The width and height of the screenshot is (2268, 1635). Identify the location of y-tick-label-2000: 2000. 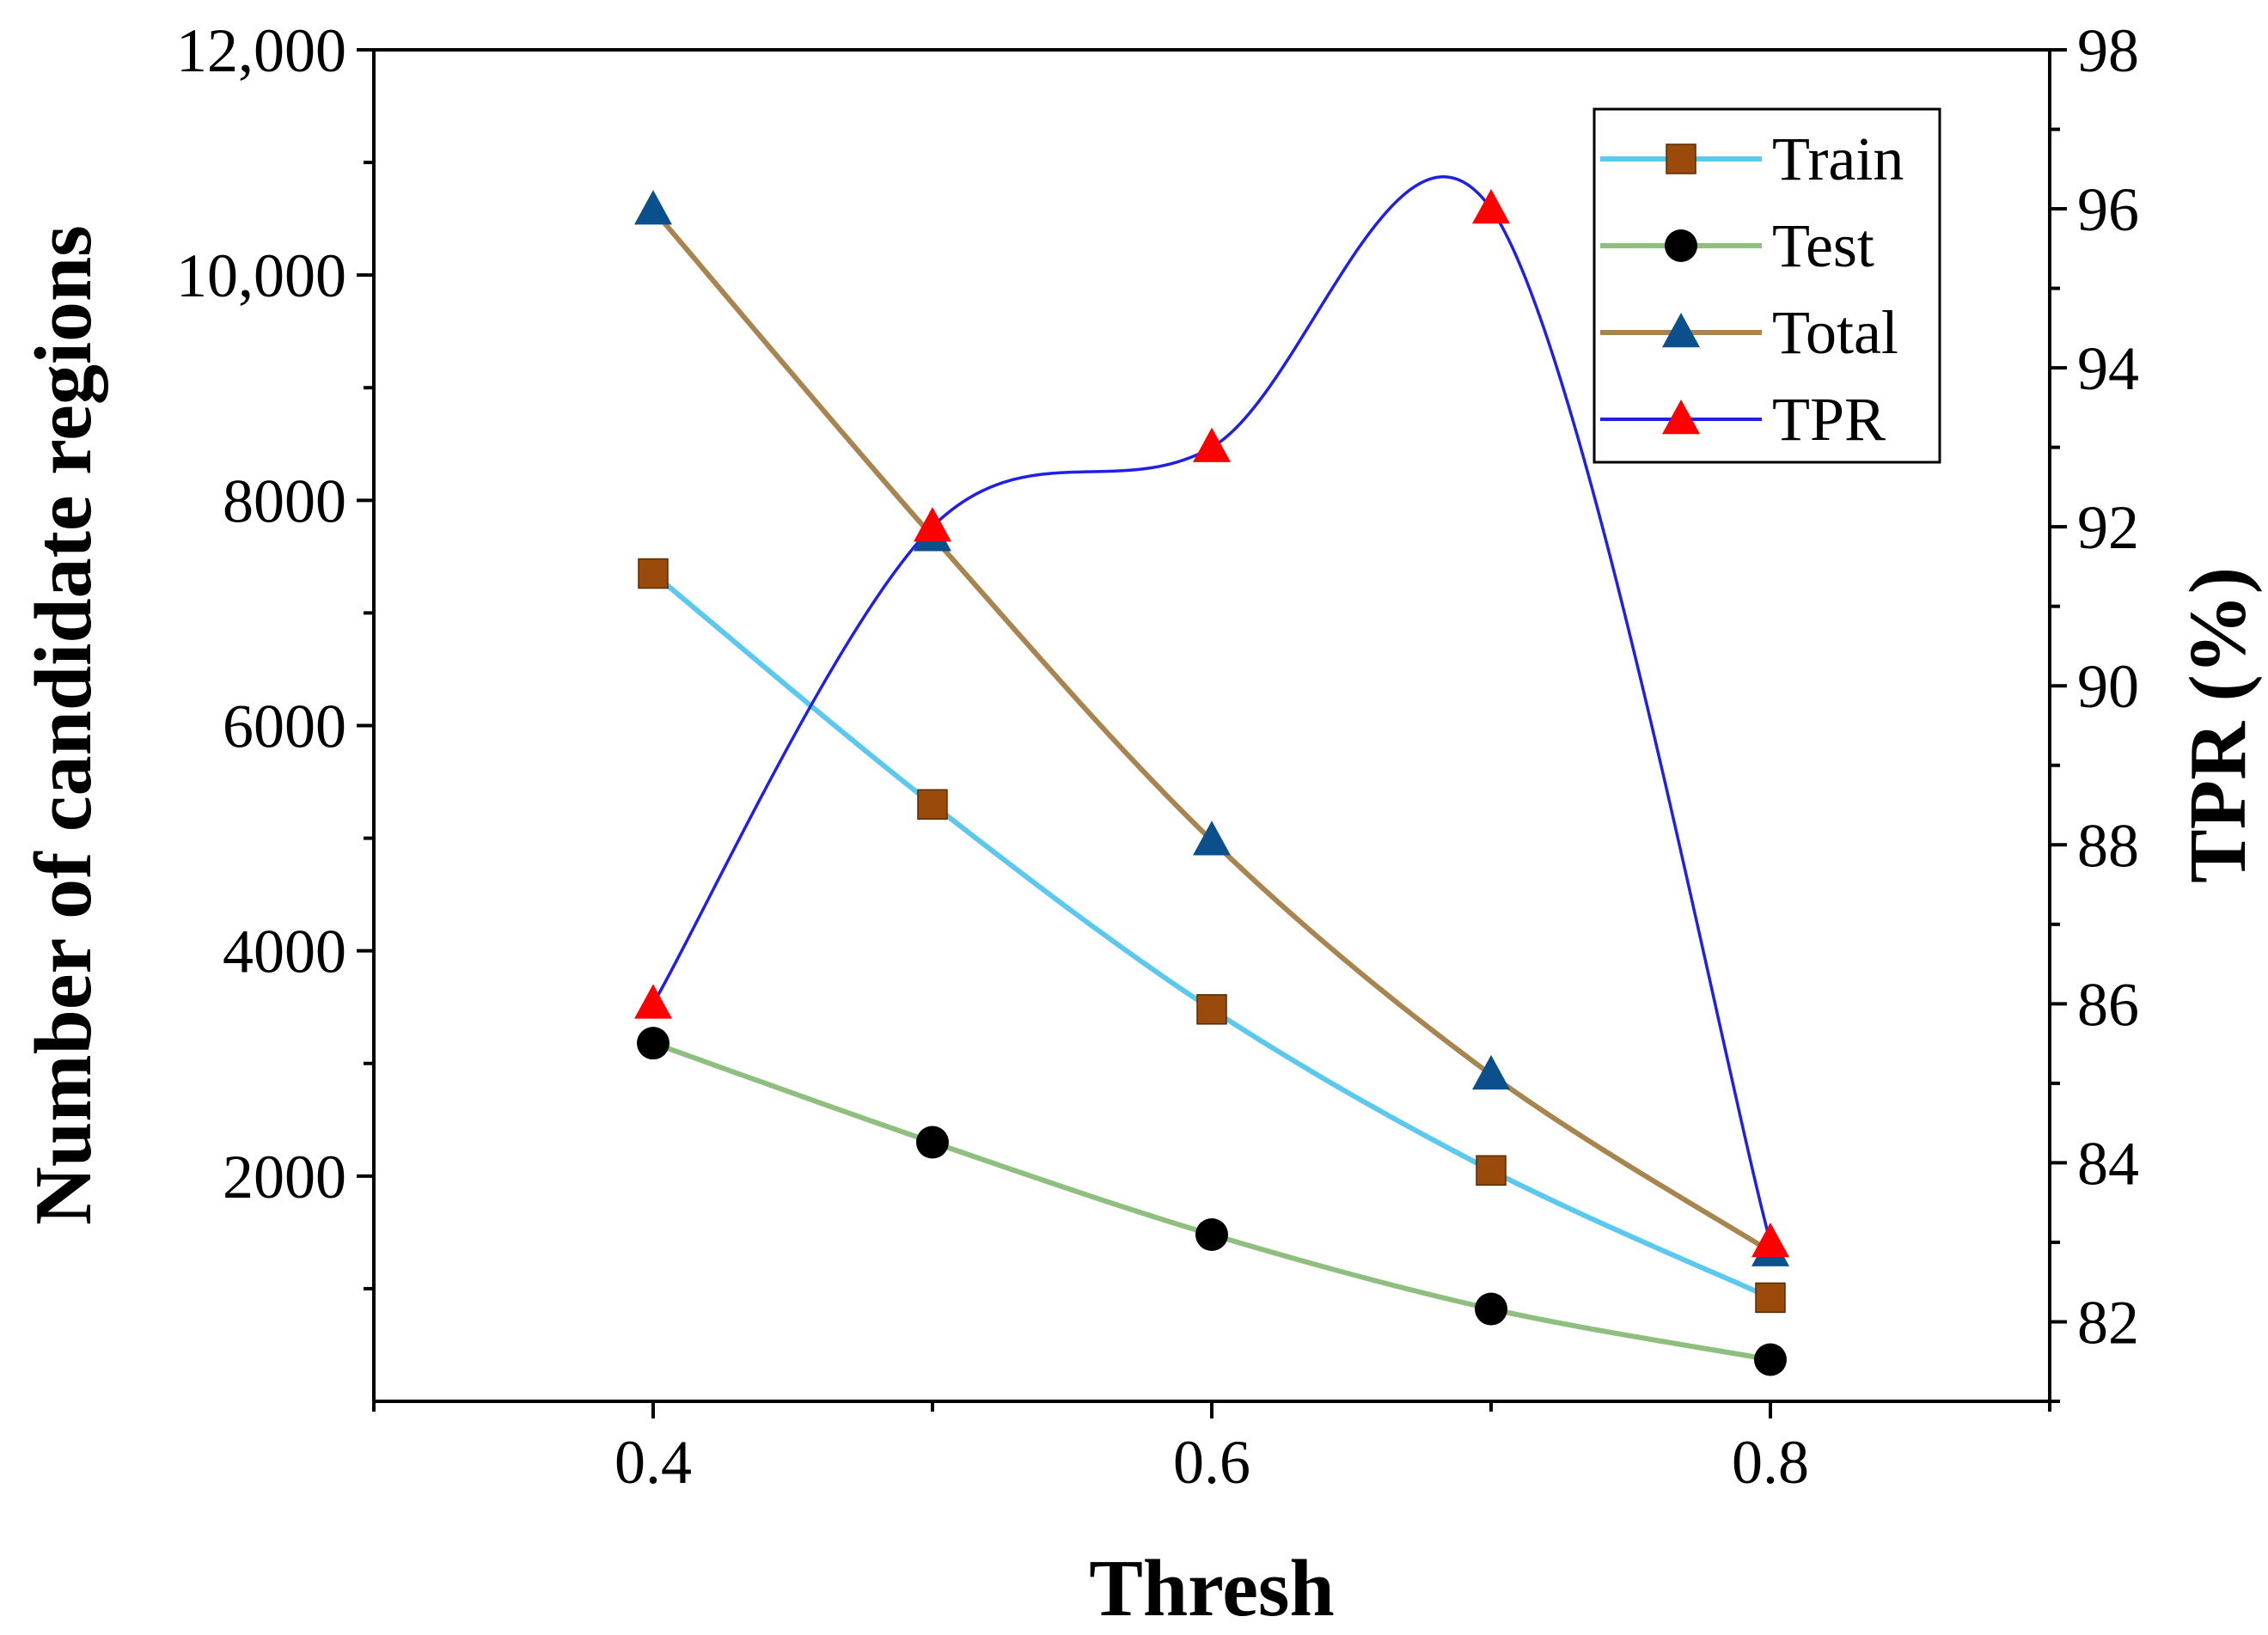
(285, 1177).